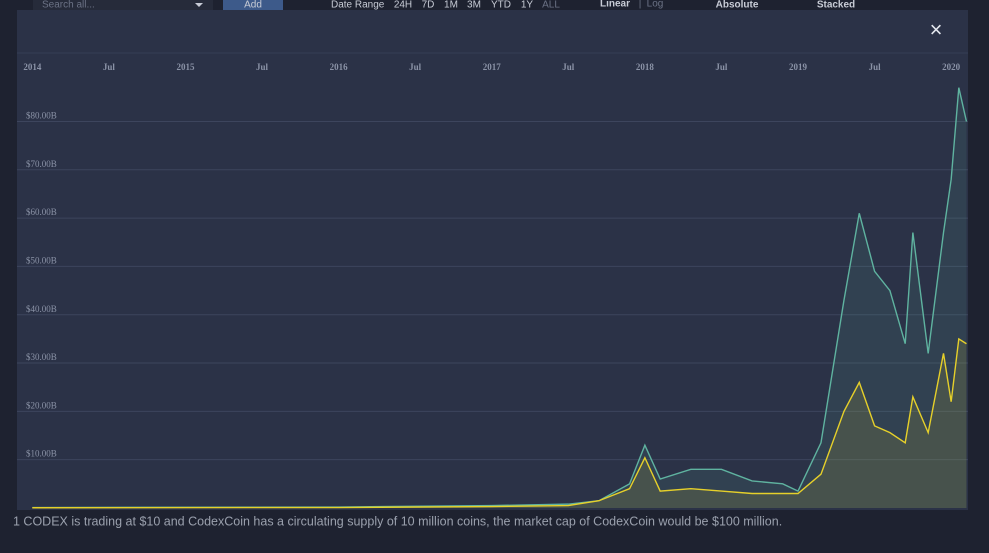 The width and height of the screenshot is (989, 553). I want to click on scale-linear: Linear, so click(615, 5).